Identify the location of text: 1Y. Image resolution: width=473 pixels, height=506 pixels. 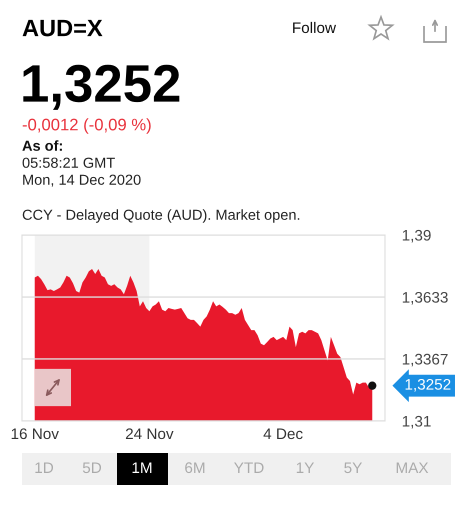
(305, 467).